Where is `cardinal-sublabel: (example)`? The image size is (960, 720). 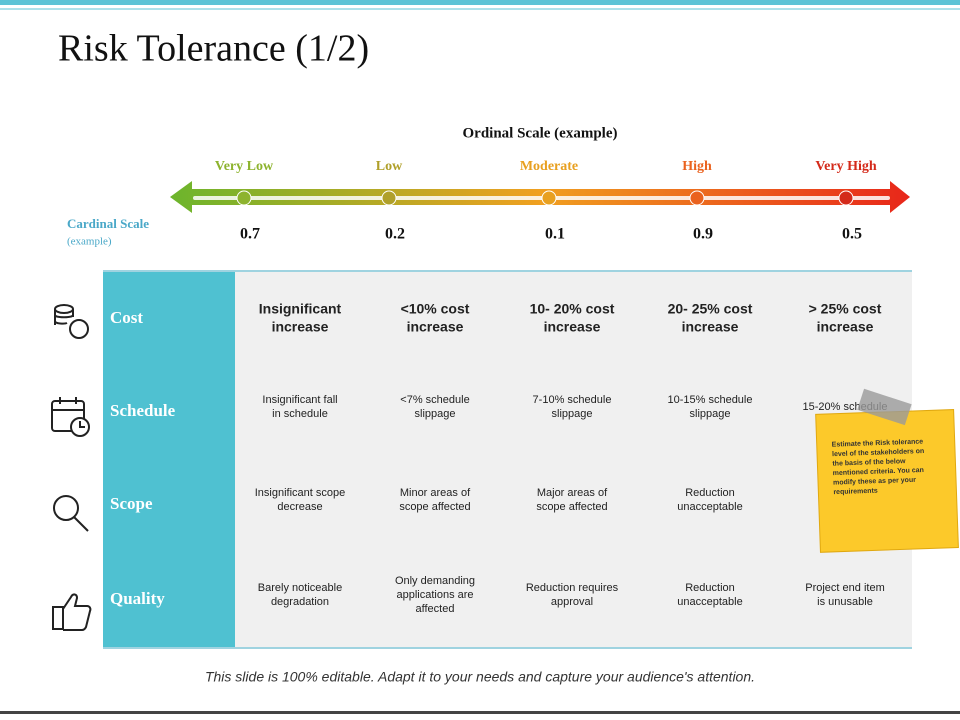
cardinal-sublabel: (example) is located at coordinates (89, 242).